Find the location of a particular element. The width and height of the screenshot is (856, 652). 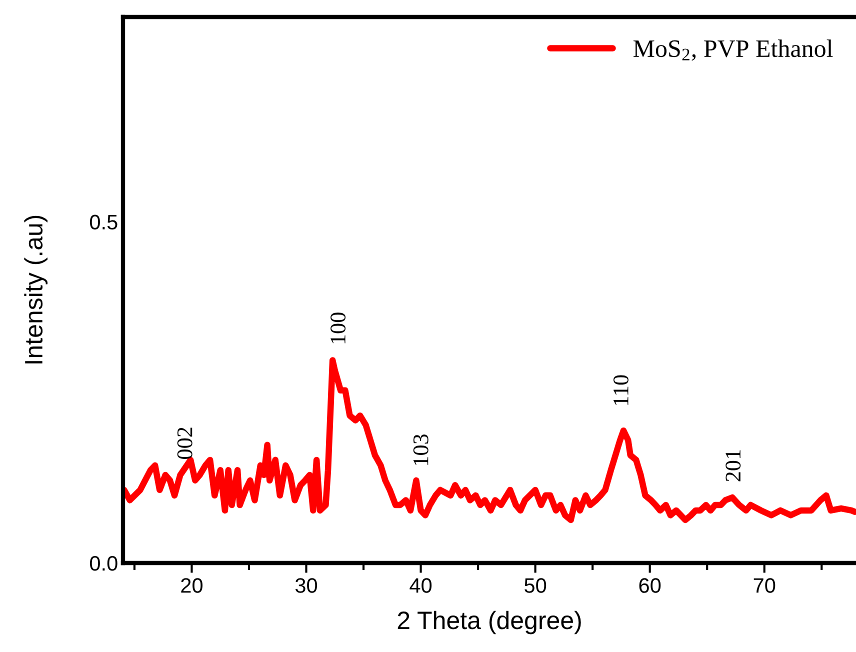

x-tick-label: 40 is located at coordinates (421, 585).